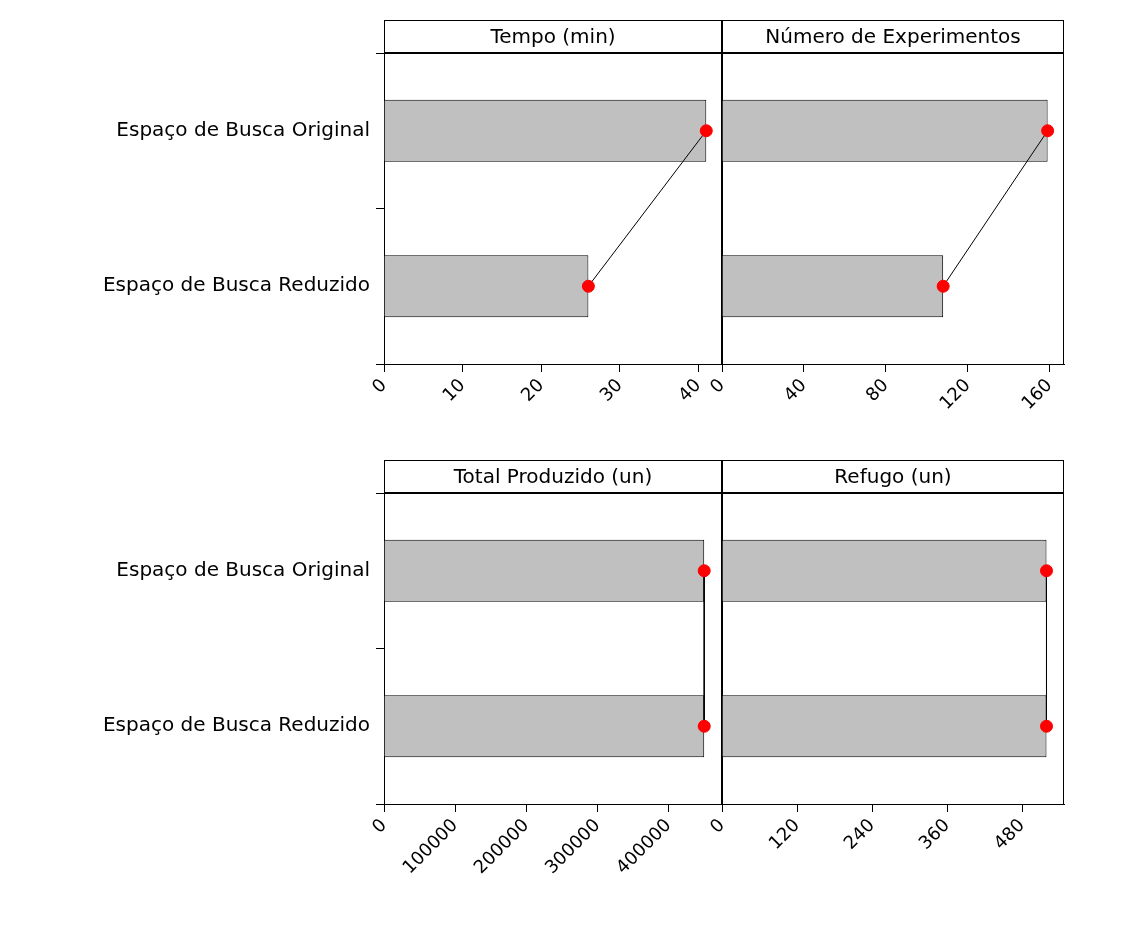  Describe the element at coordinates (1036, 393) in the screenshot. I see `x-tick-label: 160` at that location.